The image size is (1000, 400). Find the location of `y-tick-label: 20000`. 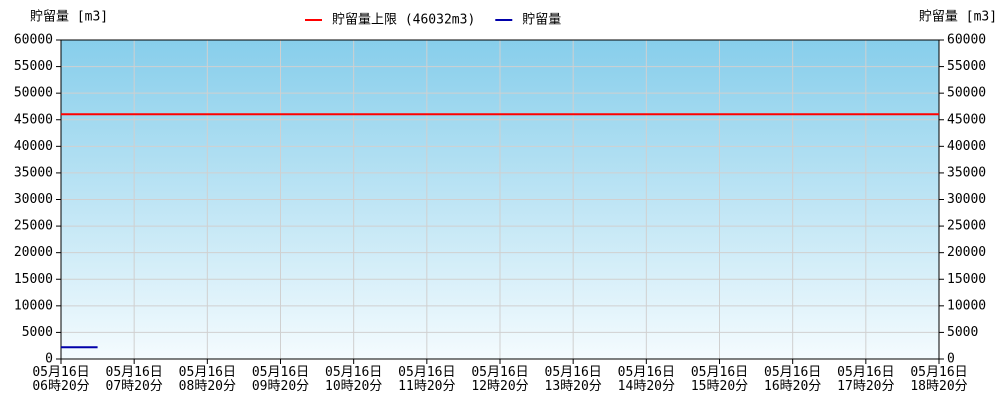

y-tick-label: 20000 is located at coordinates (33, 252).